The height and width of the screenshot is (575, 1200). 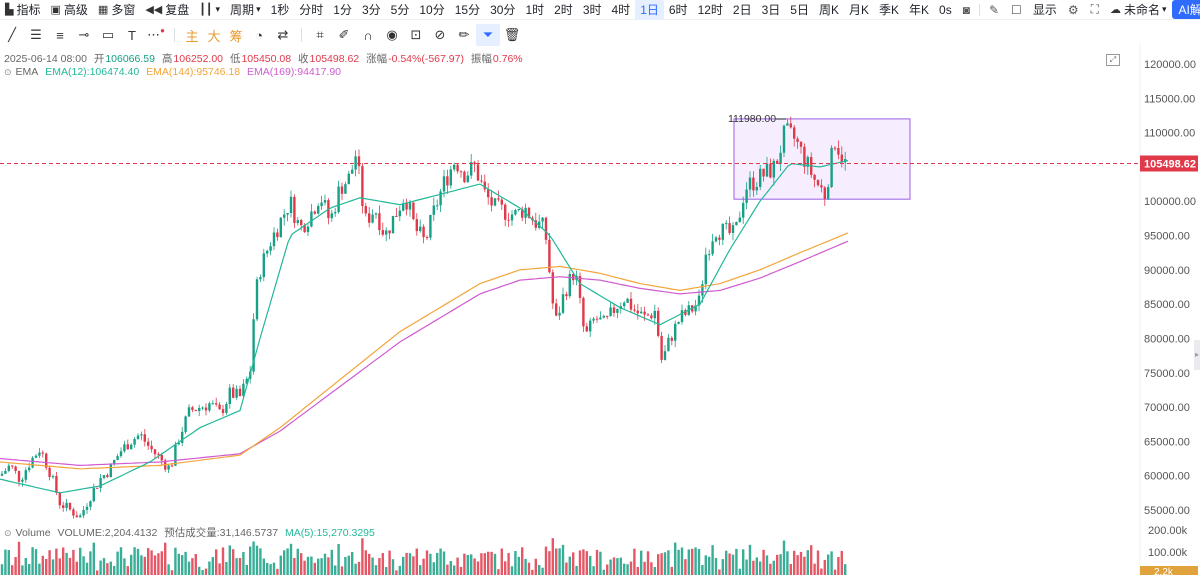 I want to click on brush-icon: ✏, so click(x=464, y=34).